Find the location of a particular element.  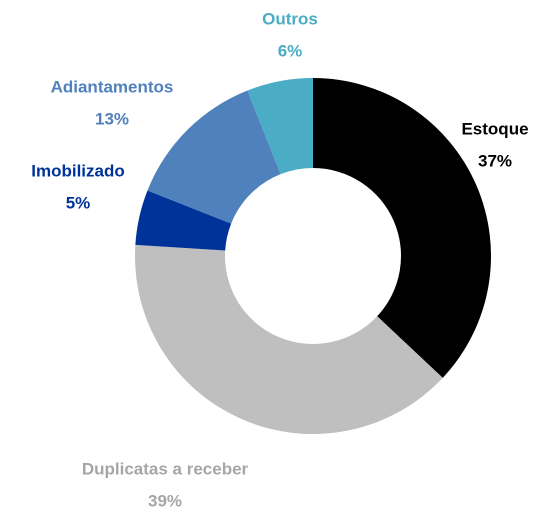

value-label: 13% is located at coordinates (112, 118).